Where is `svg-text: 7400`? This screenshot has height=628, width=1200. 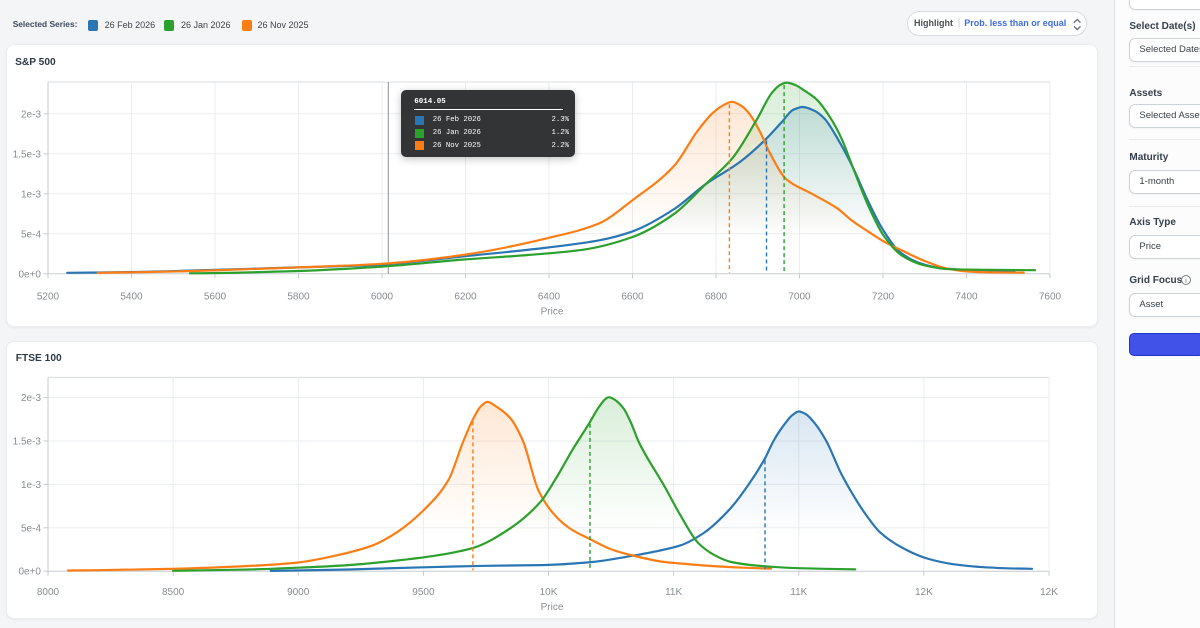 svg-text: 7400 is located at coordinates (966, 297).